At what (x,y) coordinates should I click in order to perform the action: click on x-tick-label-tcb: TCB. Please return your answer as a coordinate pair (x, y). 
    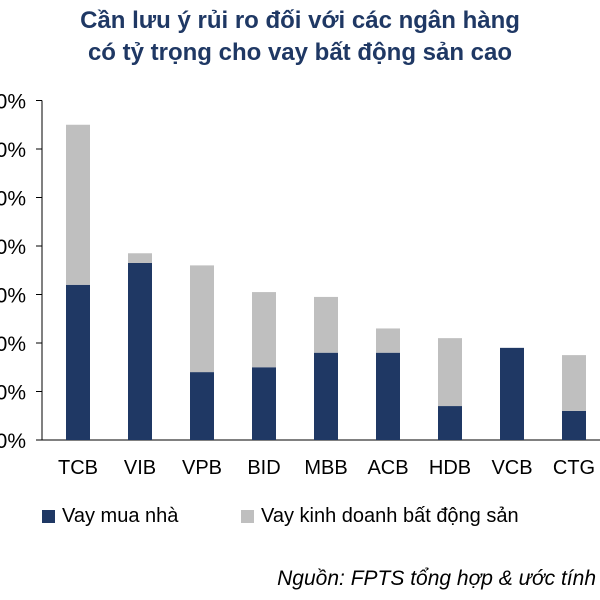
    Looking at the image, I should click on (78, 468).